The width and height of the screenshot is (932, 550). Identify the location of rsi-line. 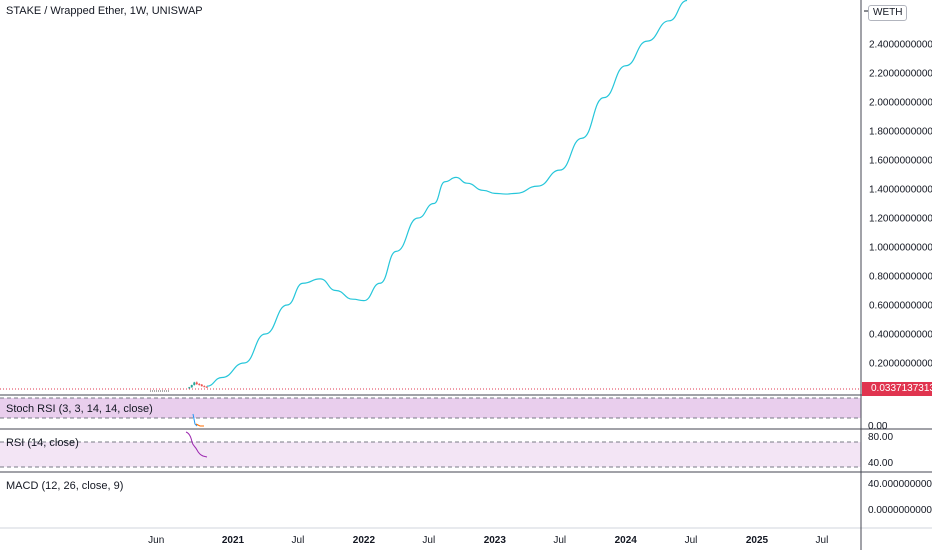
(196, 444).